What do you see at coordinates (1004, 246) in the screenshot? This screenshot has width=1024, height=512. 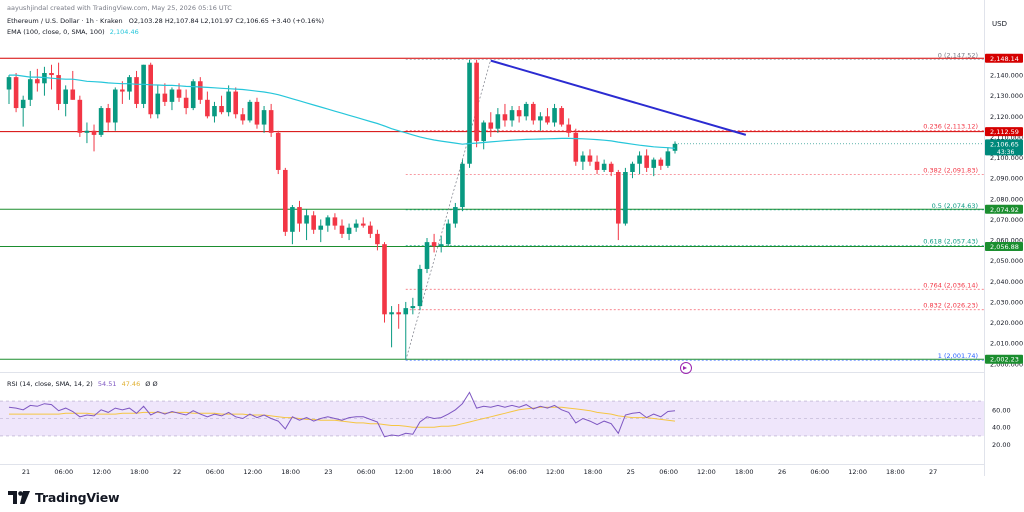 I see `price-axis-label: 2,056.88` at bounding box center [1004, 246].